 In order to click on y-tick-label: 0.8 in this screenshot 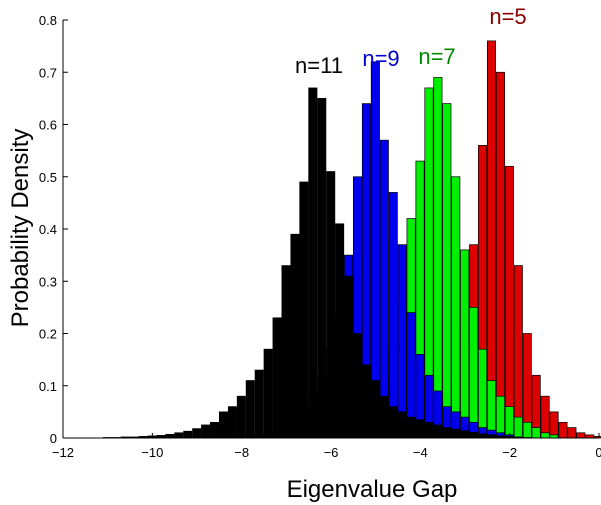, I will do `click(48, 20)`.